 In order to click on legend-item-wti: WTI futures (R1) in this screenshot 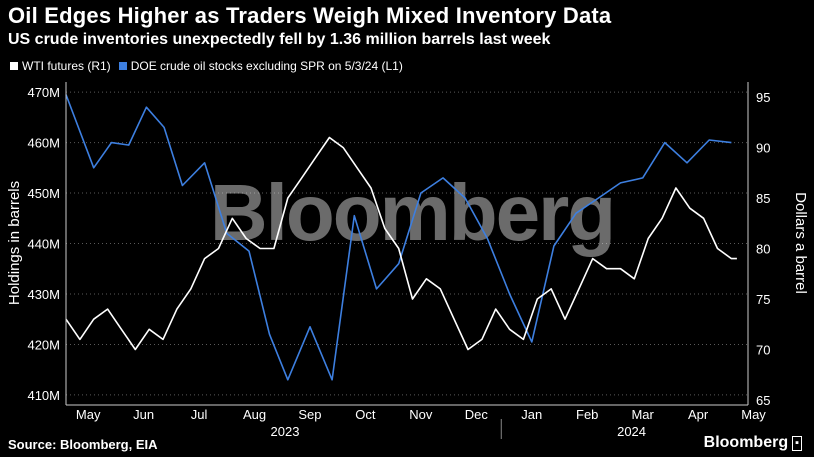, I will do `click(60, 66)`.